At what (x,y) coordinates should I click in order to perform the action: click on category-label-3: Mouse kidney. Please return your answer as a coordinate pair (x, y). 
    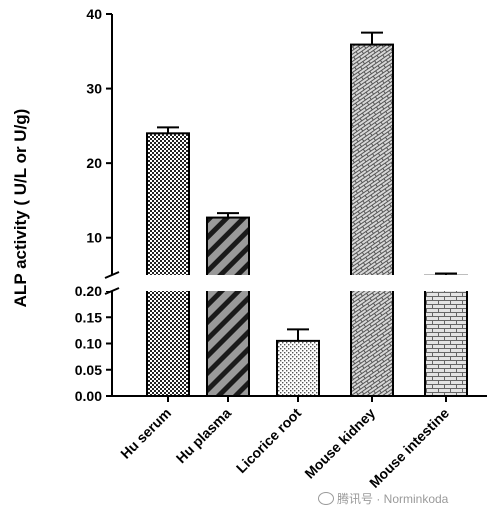
    Looking at the image, I should click on (339, 443).